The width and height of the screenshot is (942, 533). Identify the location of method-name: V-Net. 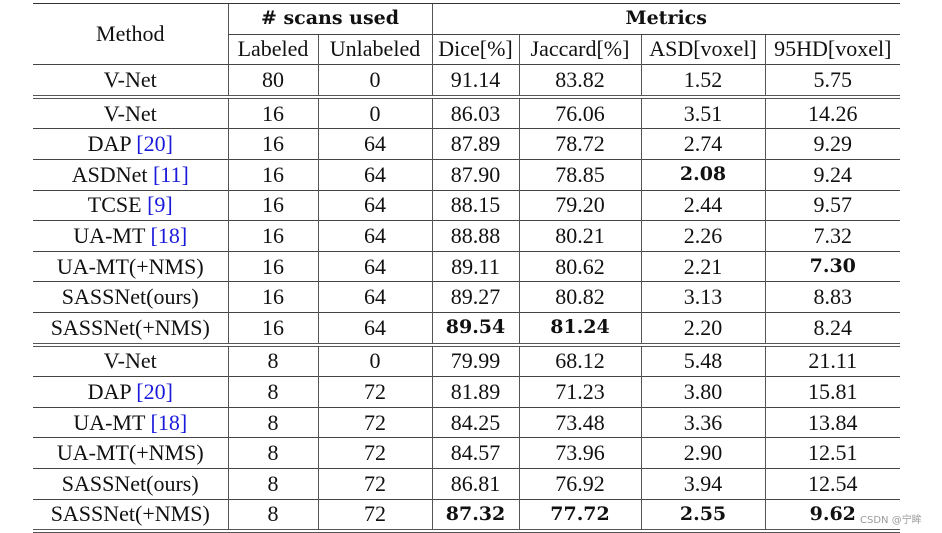
(130, 361).